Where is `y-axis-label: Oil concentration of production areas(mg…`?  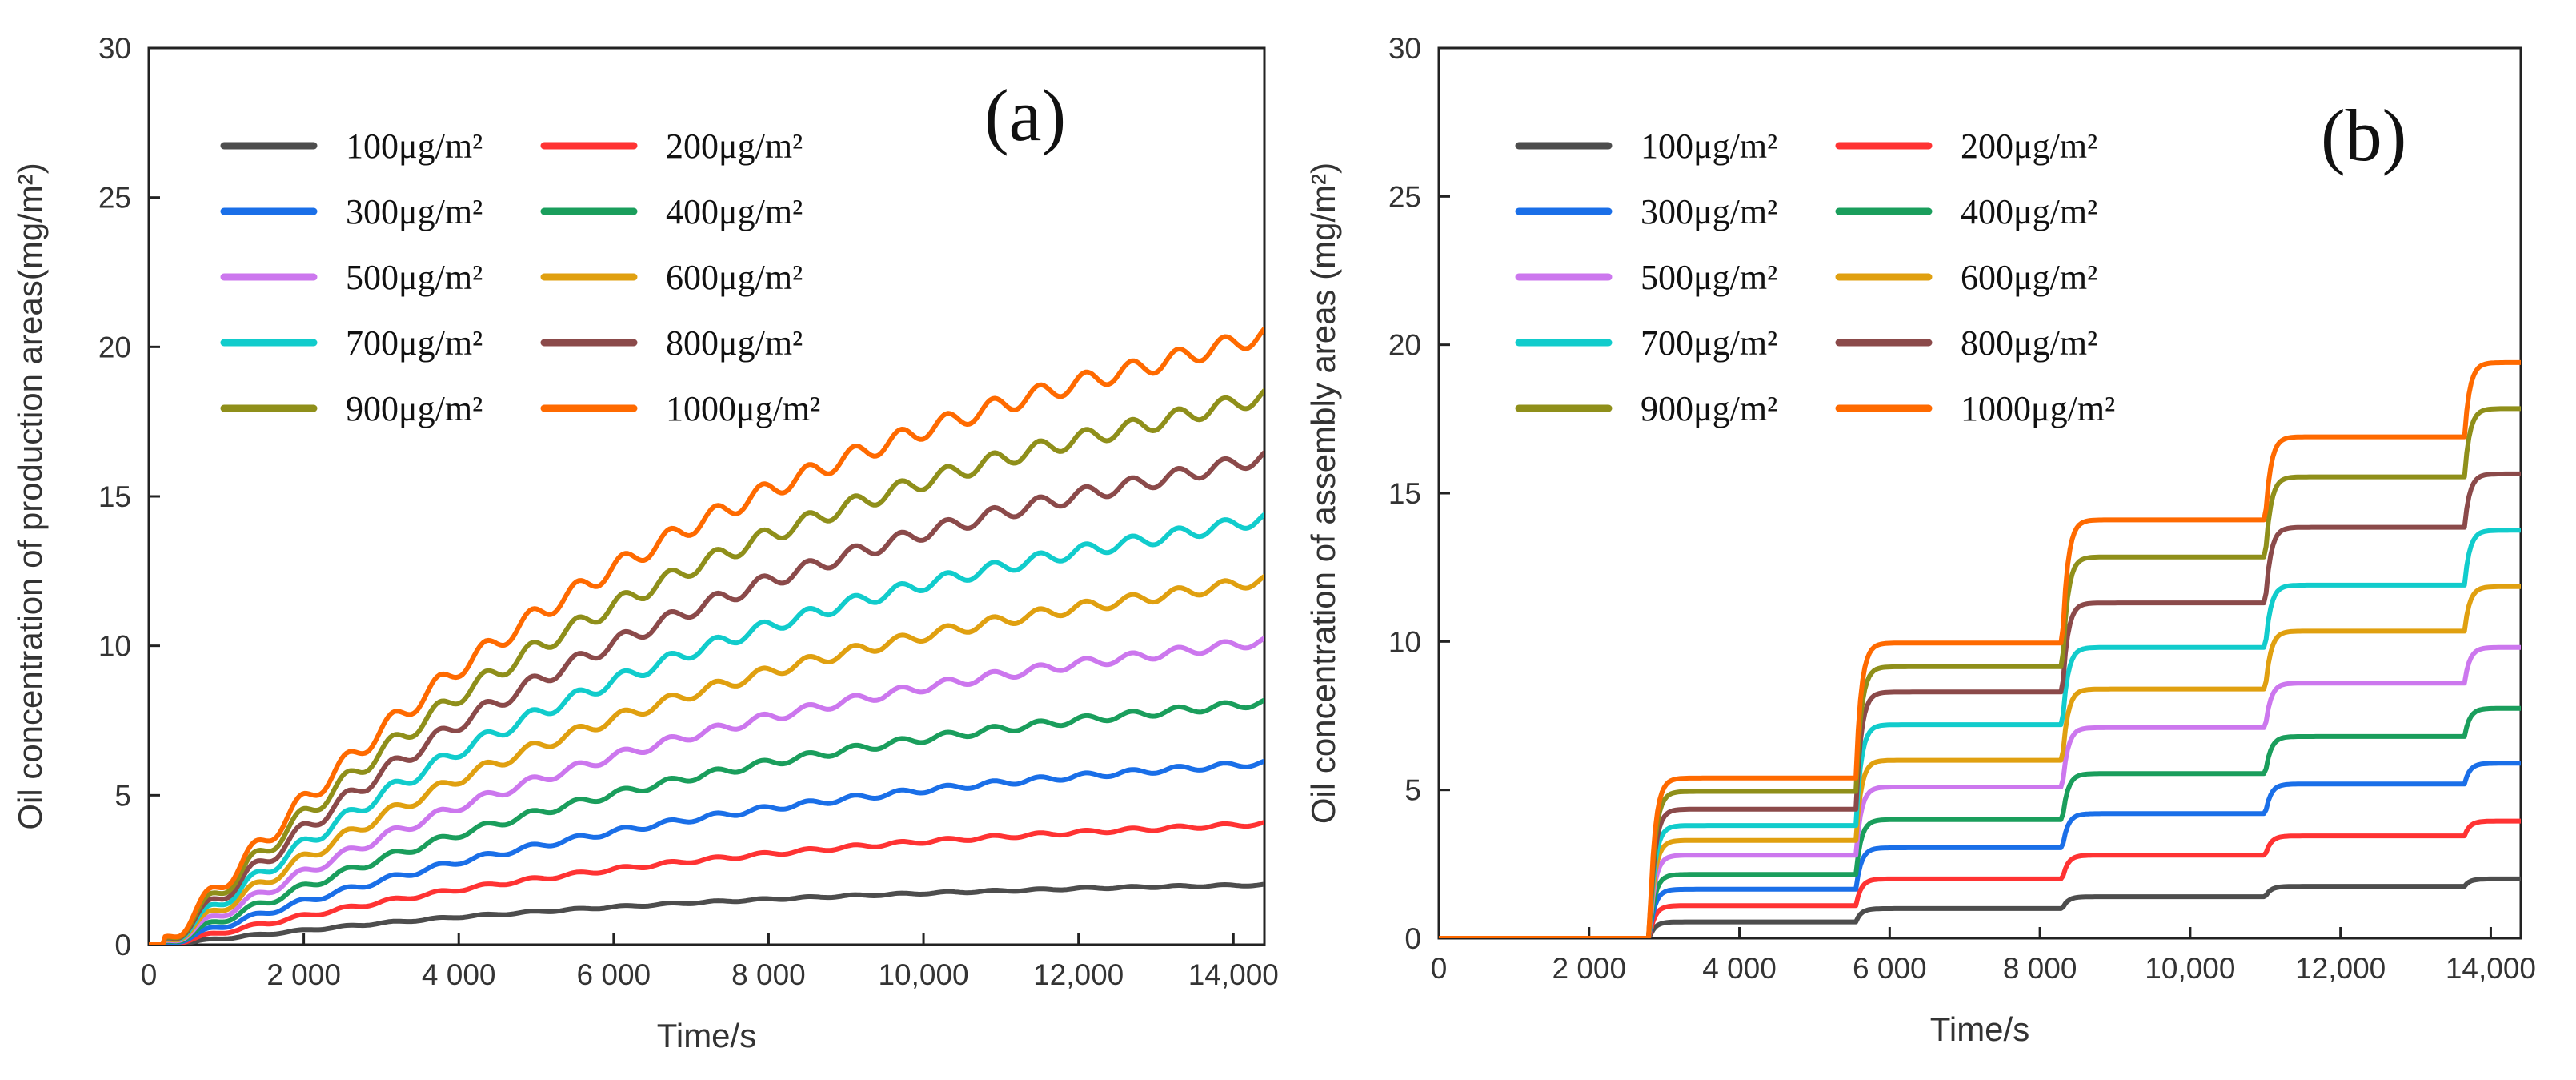
y-axis-label: Oil concentration of production areas(mg… is located at coordinates (30, 496).